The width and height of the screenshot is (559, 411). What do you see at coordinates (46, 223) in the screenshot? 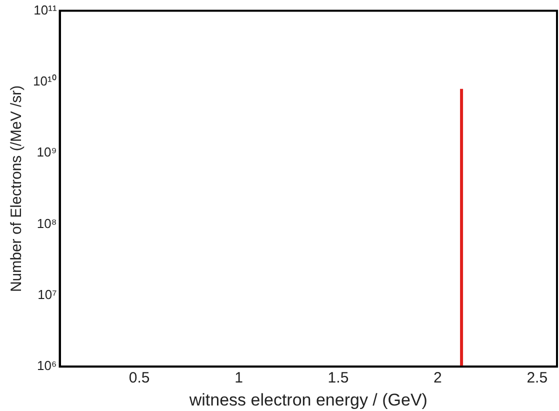
I see `y-tick-label: 10⁸` at bounding box center [46, 223].